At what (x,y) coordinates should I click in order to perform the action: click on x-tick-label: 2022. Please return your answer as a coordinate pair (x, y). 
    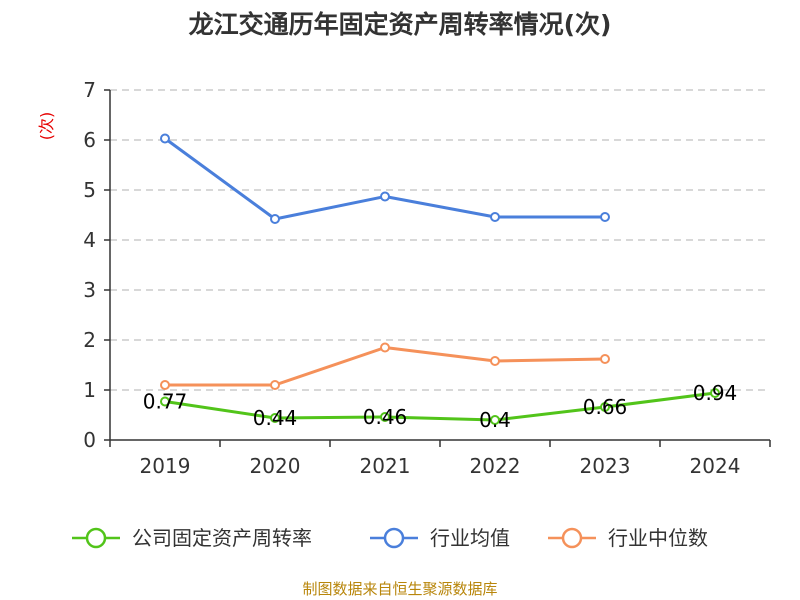
    Looking at the image, I should click on (495, 466).